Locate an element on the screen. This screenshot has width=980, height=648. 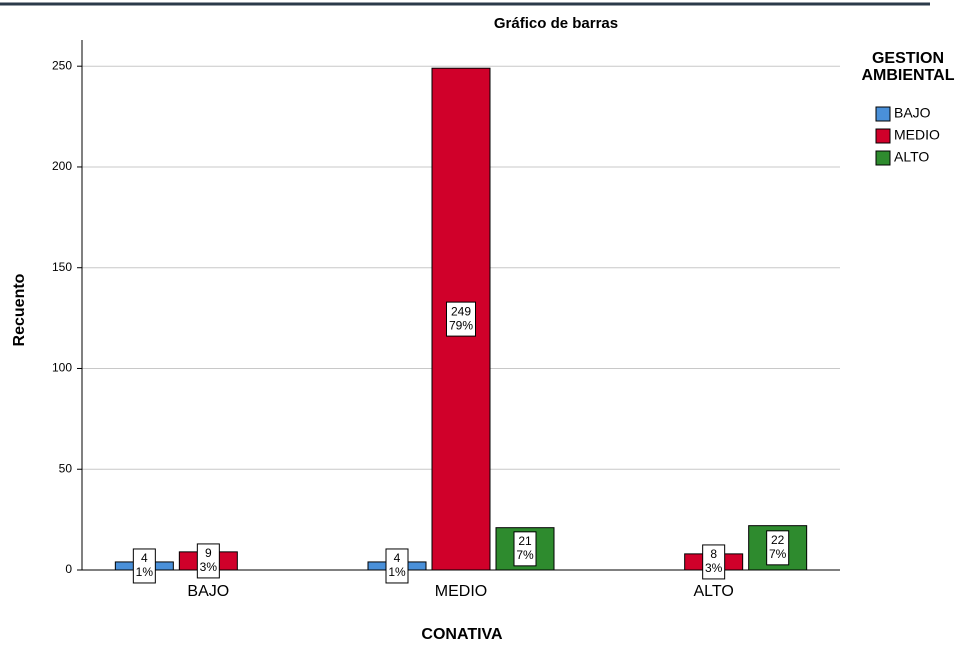
y-tick-label: 150 is located at coordinates (62, 267).